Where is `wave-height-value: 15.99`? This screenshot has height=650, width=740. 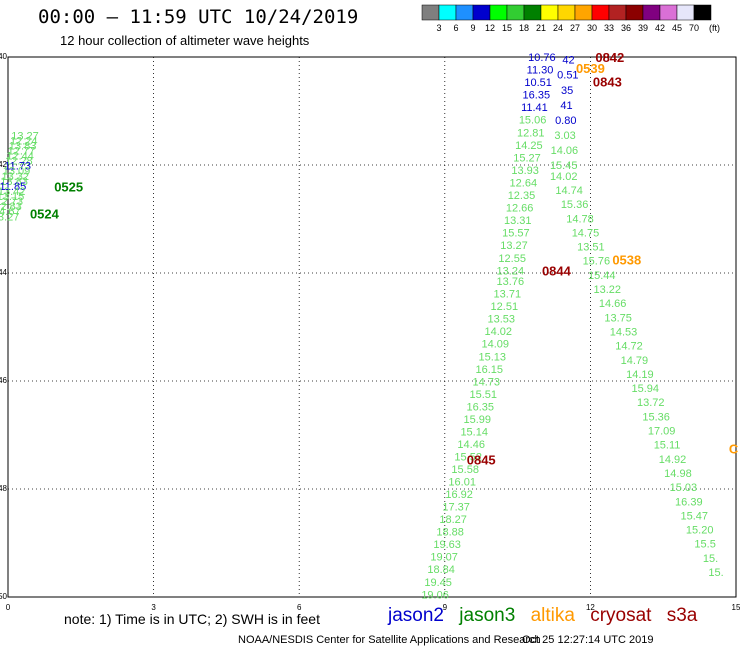 wave-height-value: 15.99 is located at coordinates (477, 420).